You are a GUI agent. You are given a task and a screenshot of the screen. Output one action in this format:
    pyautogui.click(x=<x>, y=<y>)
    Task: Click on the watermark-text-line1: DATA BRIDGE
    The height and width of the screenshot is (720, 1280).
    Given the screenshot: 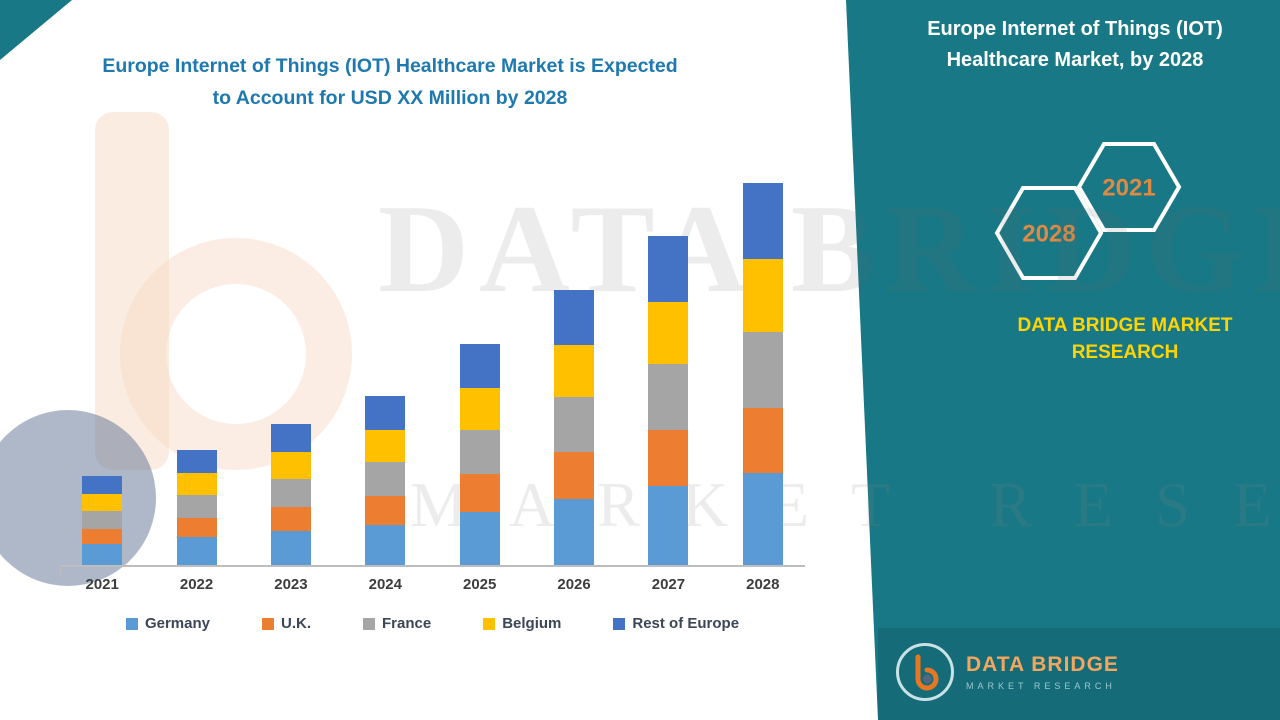 What is the action you would take?
    pyautogui.click(x=829, y=249)
    